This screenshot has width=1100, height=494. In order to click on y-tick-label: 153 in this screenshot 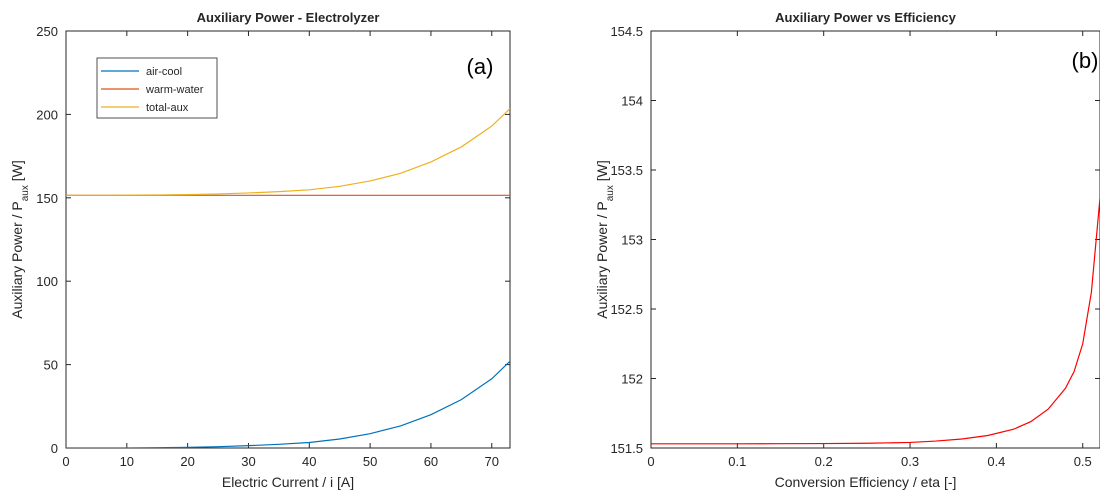, I will do `click(632, 240)`.